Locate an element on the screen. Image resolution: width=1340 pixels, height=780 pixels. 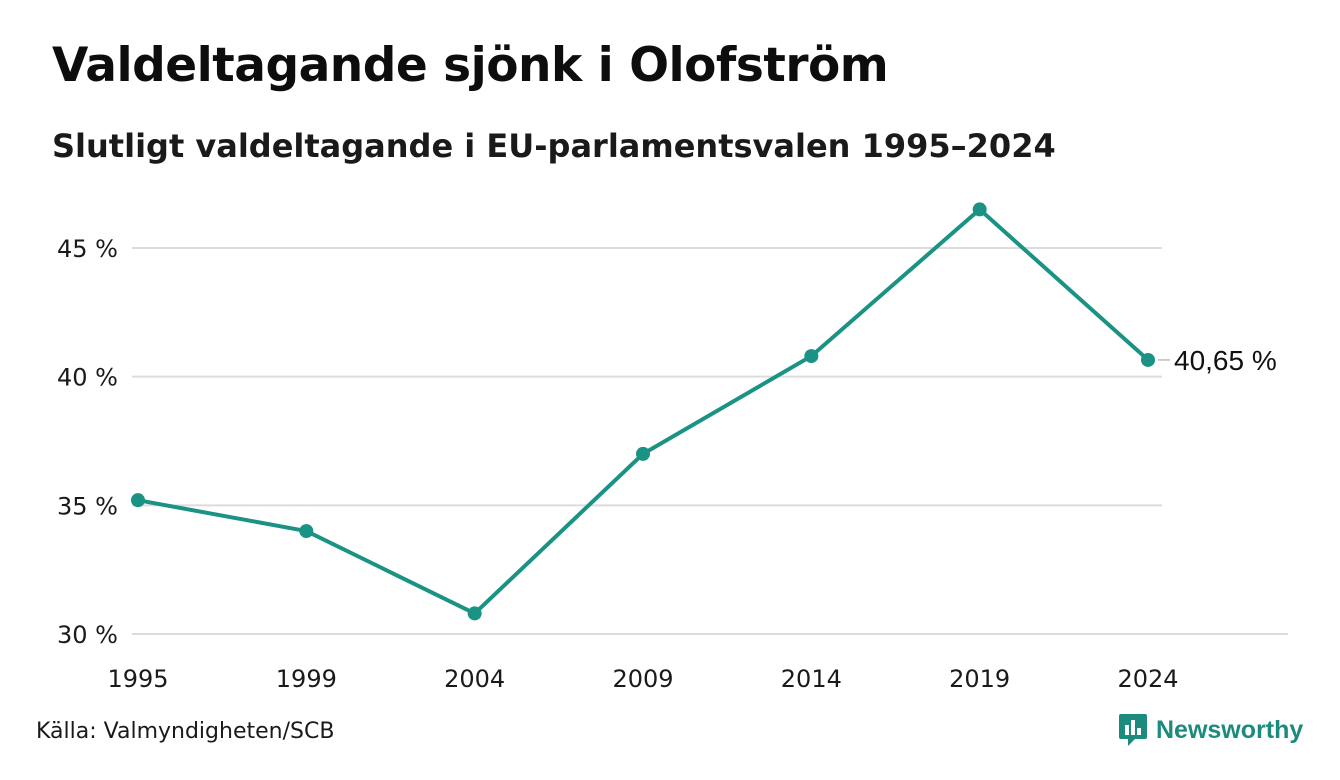
bar-chart-speech-bubble-icon is located at coordinates (1133, 730).